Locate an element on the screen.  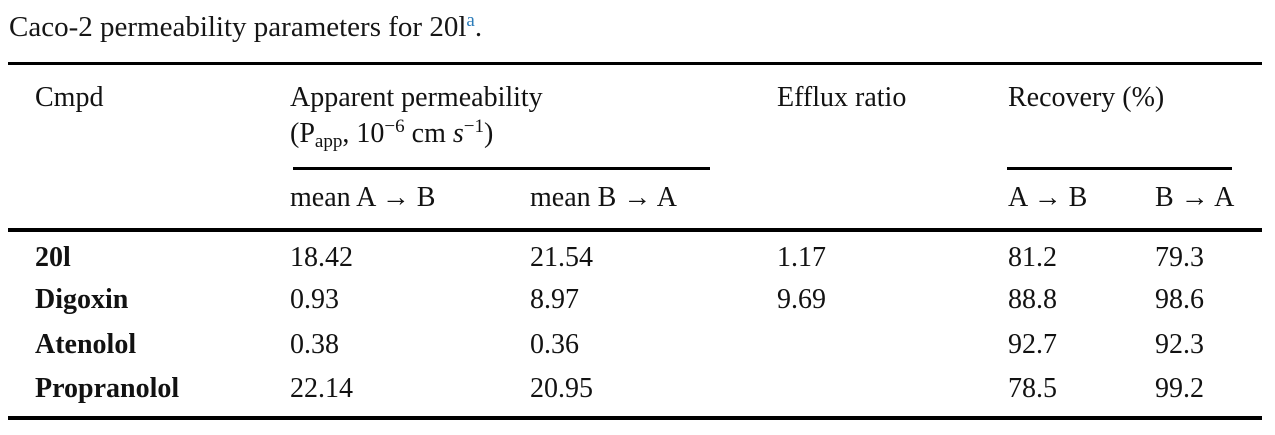
cell-mean-a-to-b: 0.38 is located at coordinates (314, 344).